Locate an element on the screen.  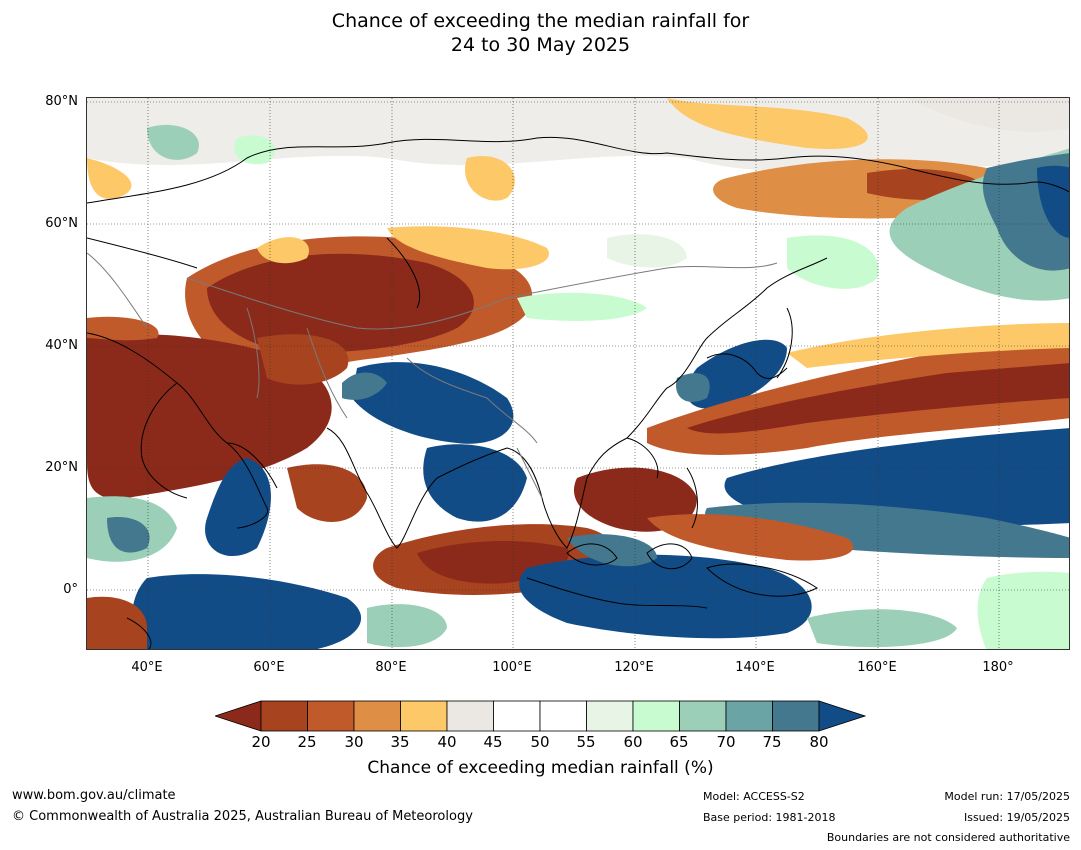
lat-label-60n: 60°N is located at coordinates (61, 223).